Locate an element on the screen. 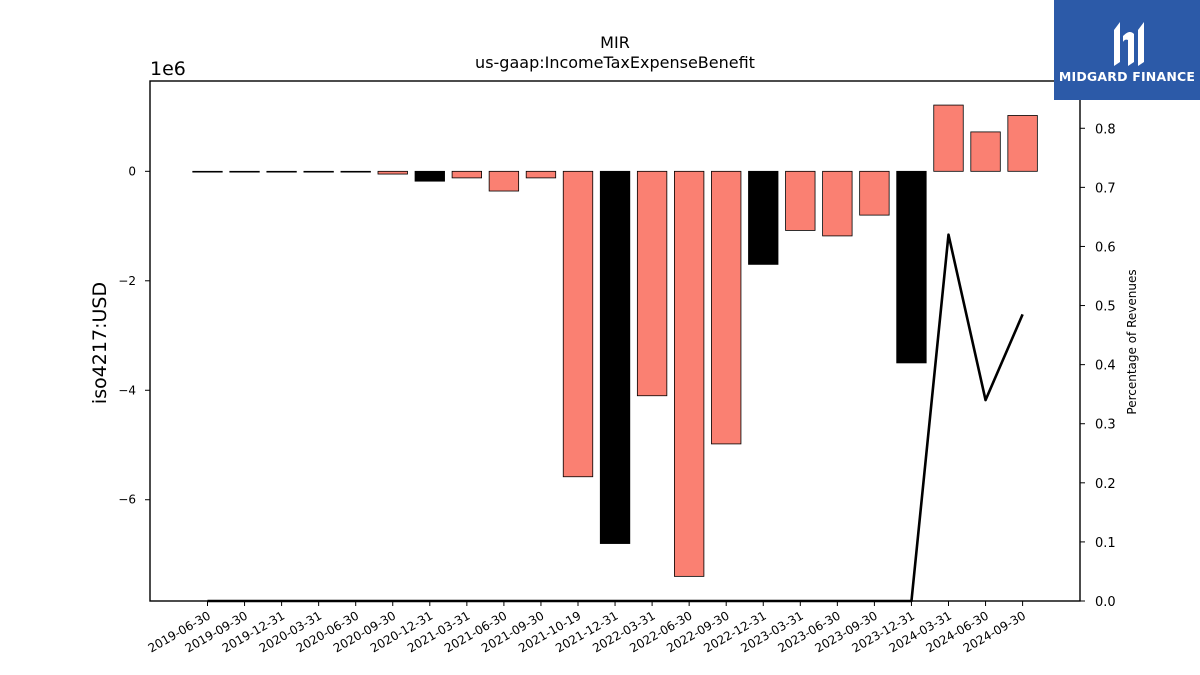 Image resolution: width=1200 pixels, height=675 pixels. y2-tick-label: 0.3 is located at coordinates (1105, 425).